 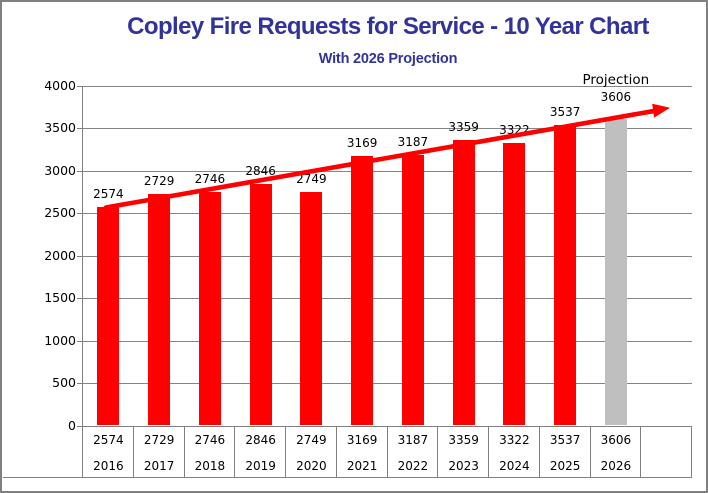 What do you see at coordinates (412, 290) in the screenshot?
I see `bar-2022` at bounding box center [412, 290].